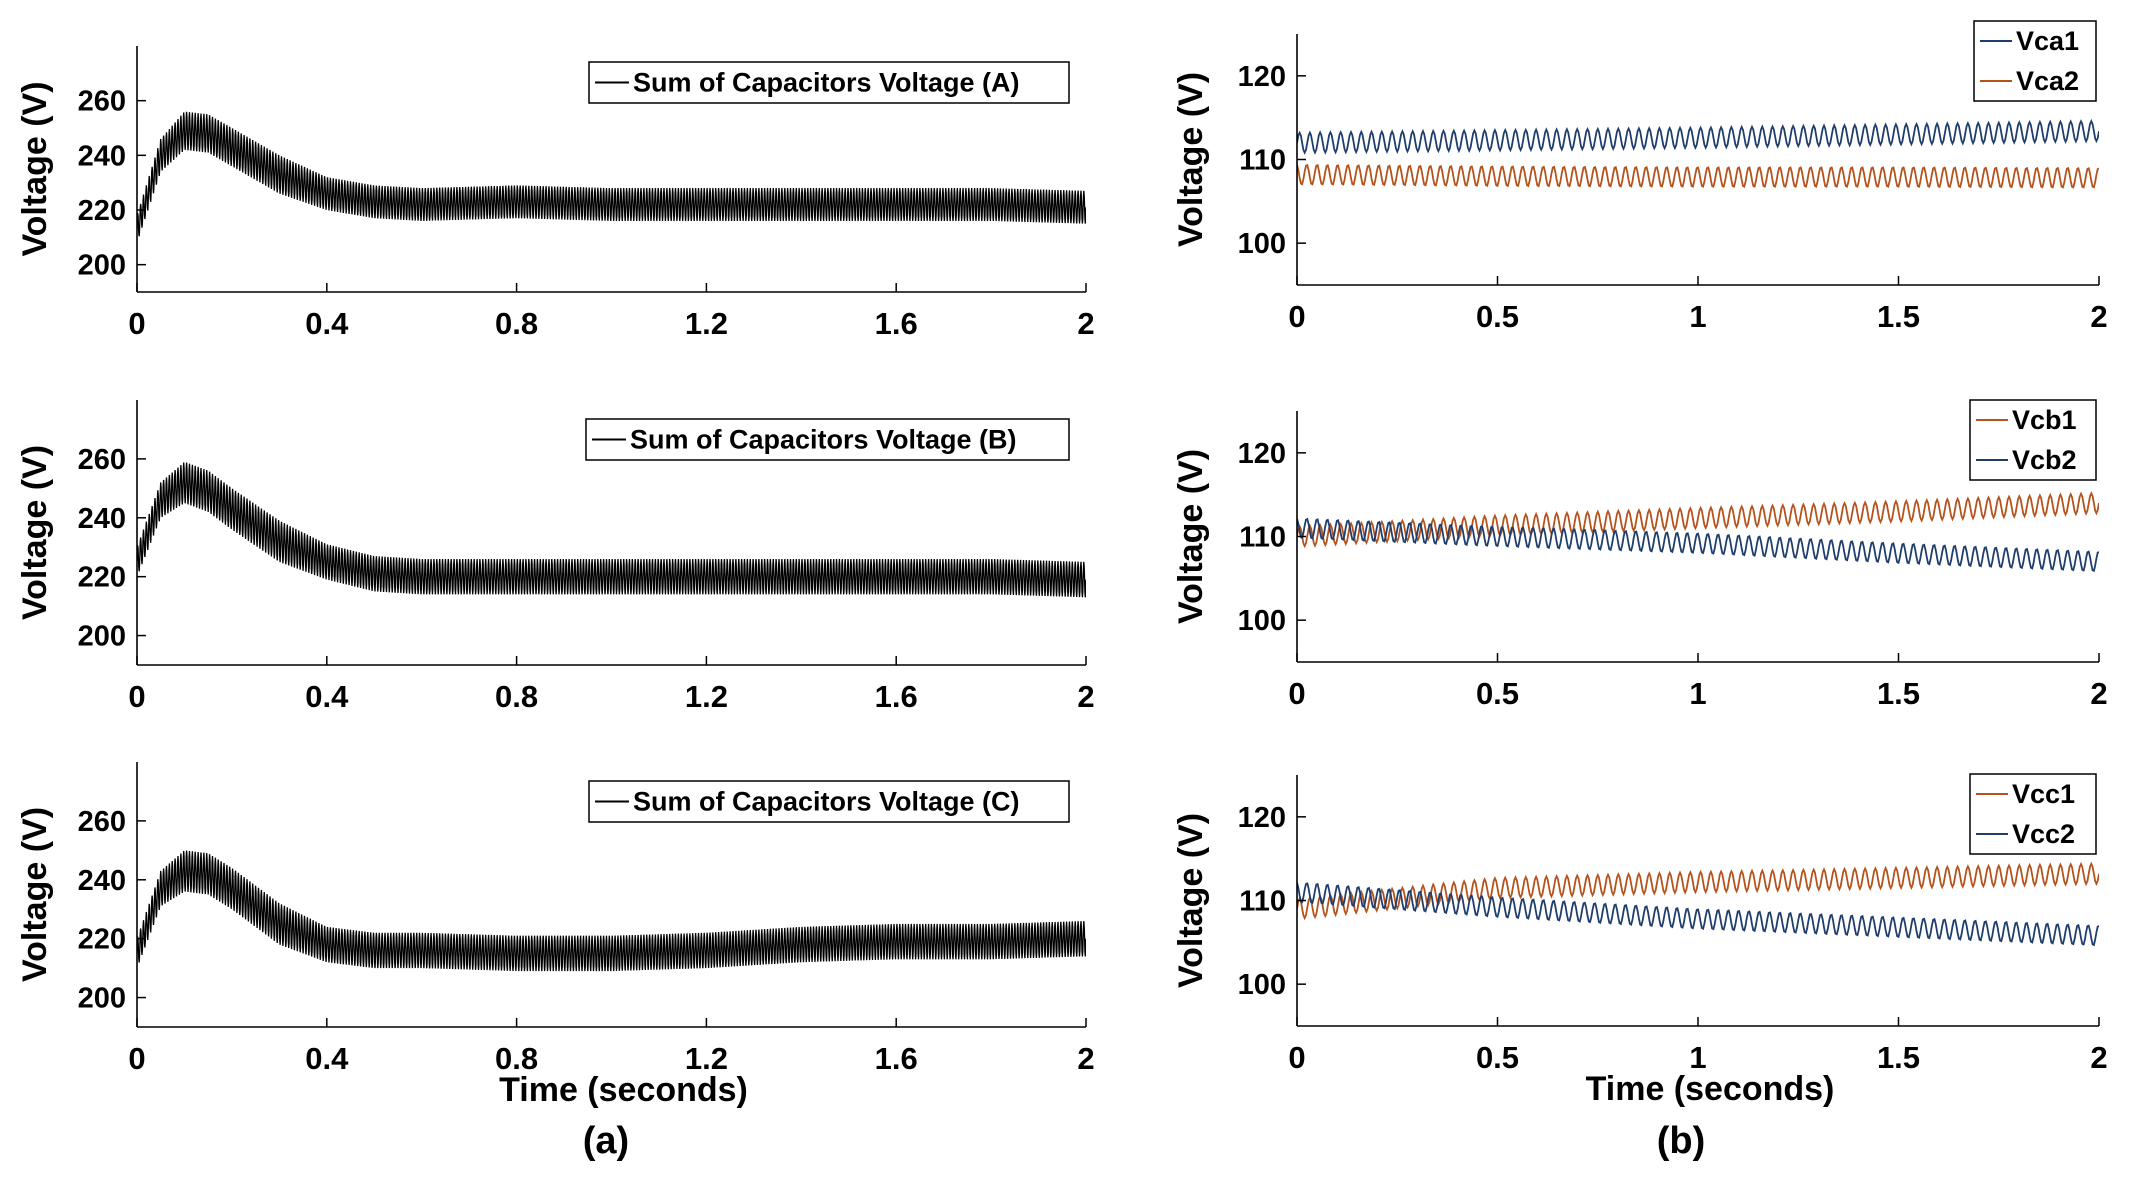 This screenshot has height=1179, width=2129. What do you see at coordinates (1681, 1141) in the screenshot?
I see `panel-label-b: (b)` at bounding box center [1681, 1141].